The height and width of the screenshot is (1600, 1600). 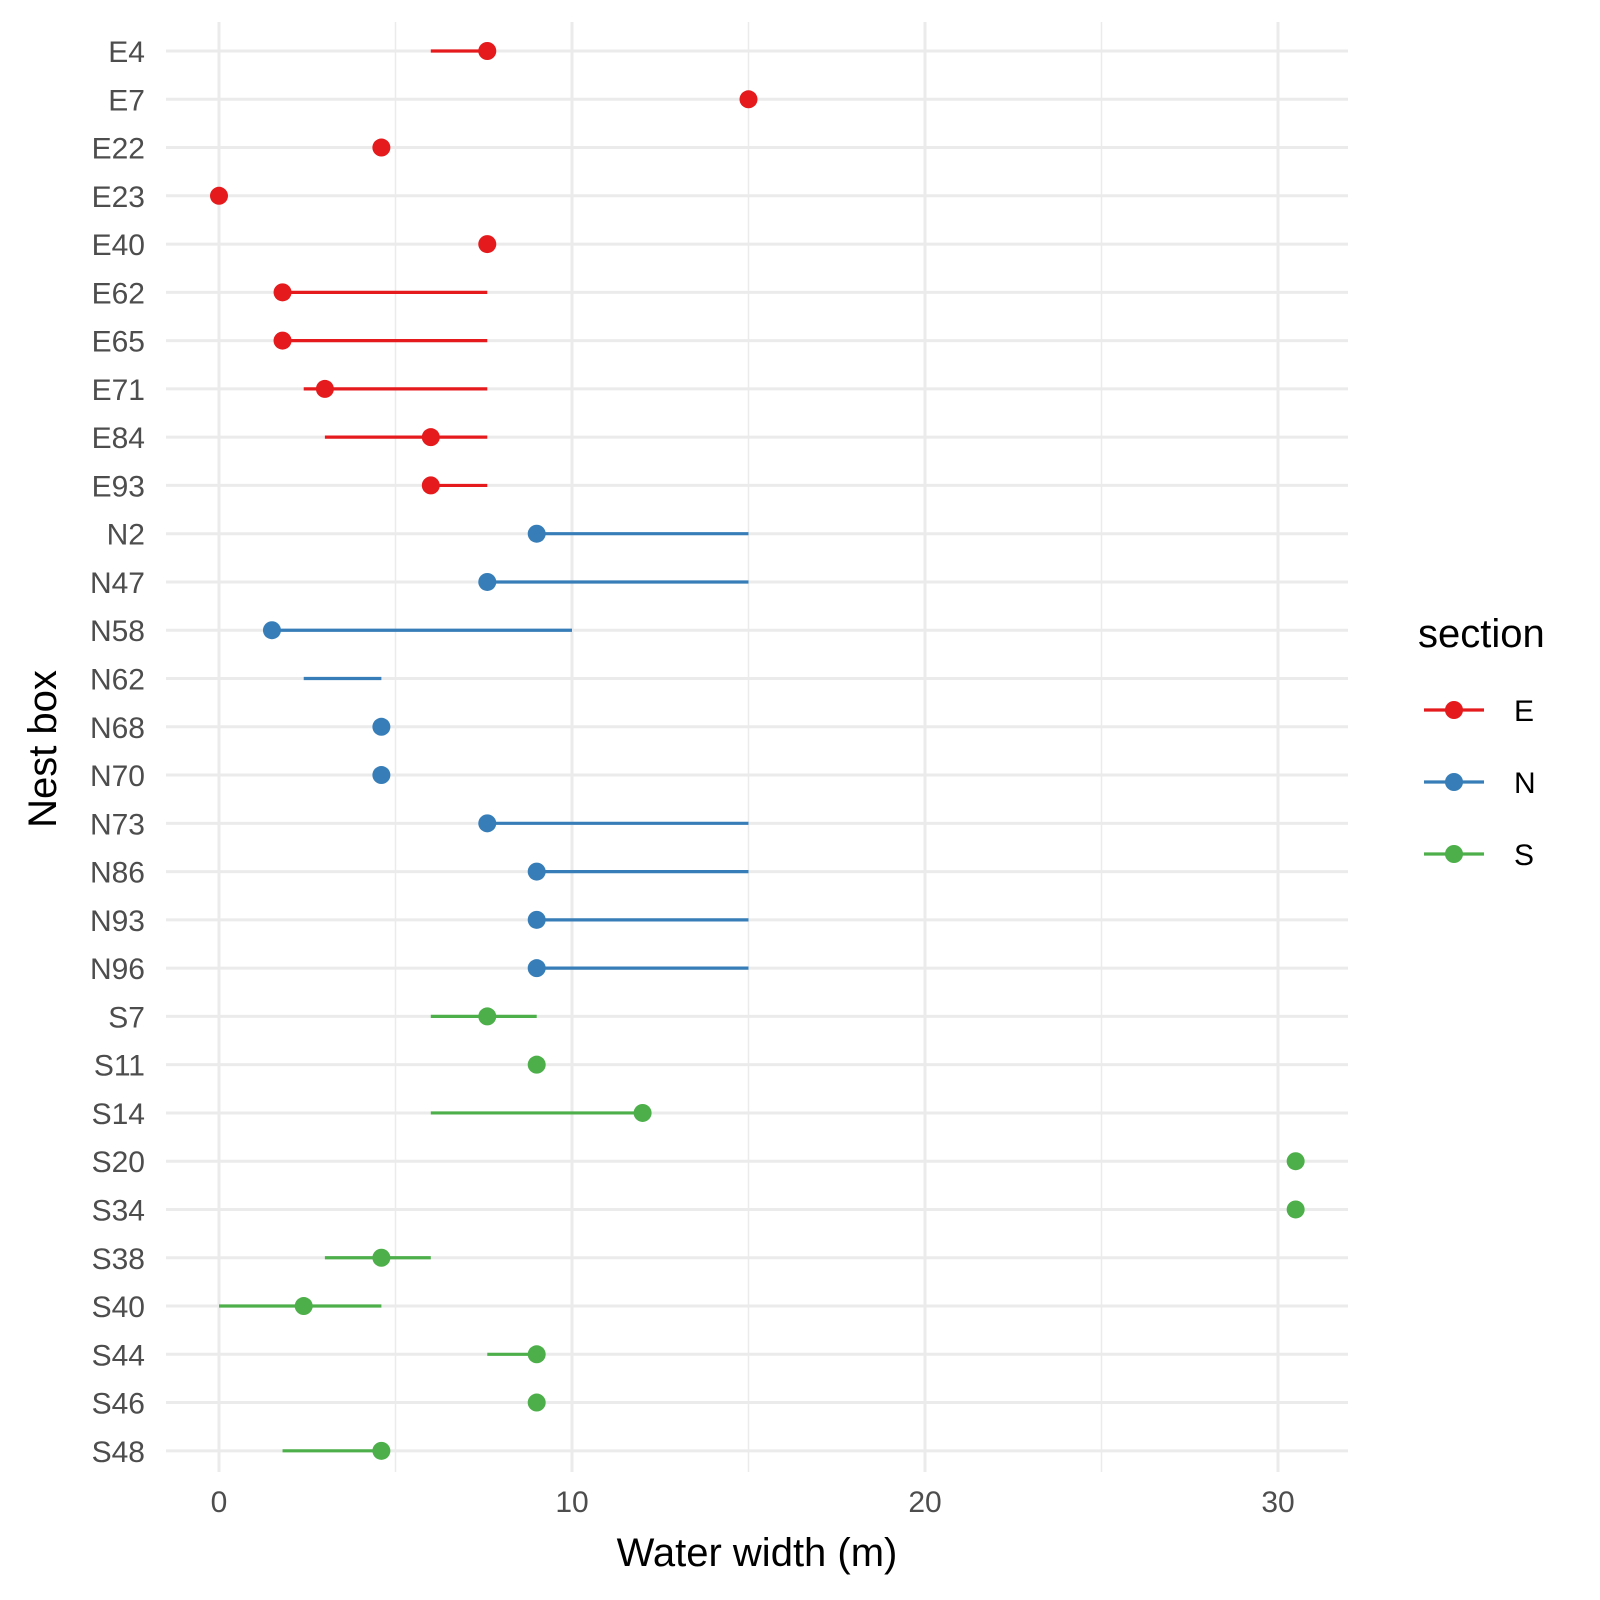 I want to click on point-e62, so click(x=282, y=292).